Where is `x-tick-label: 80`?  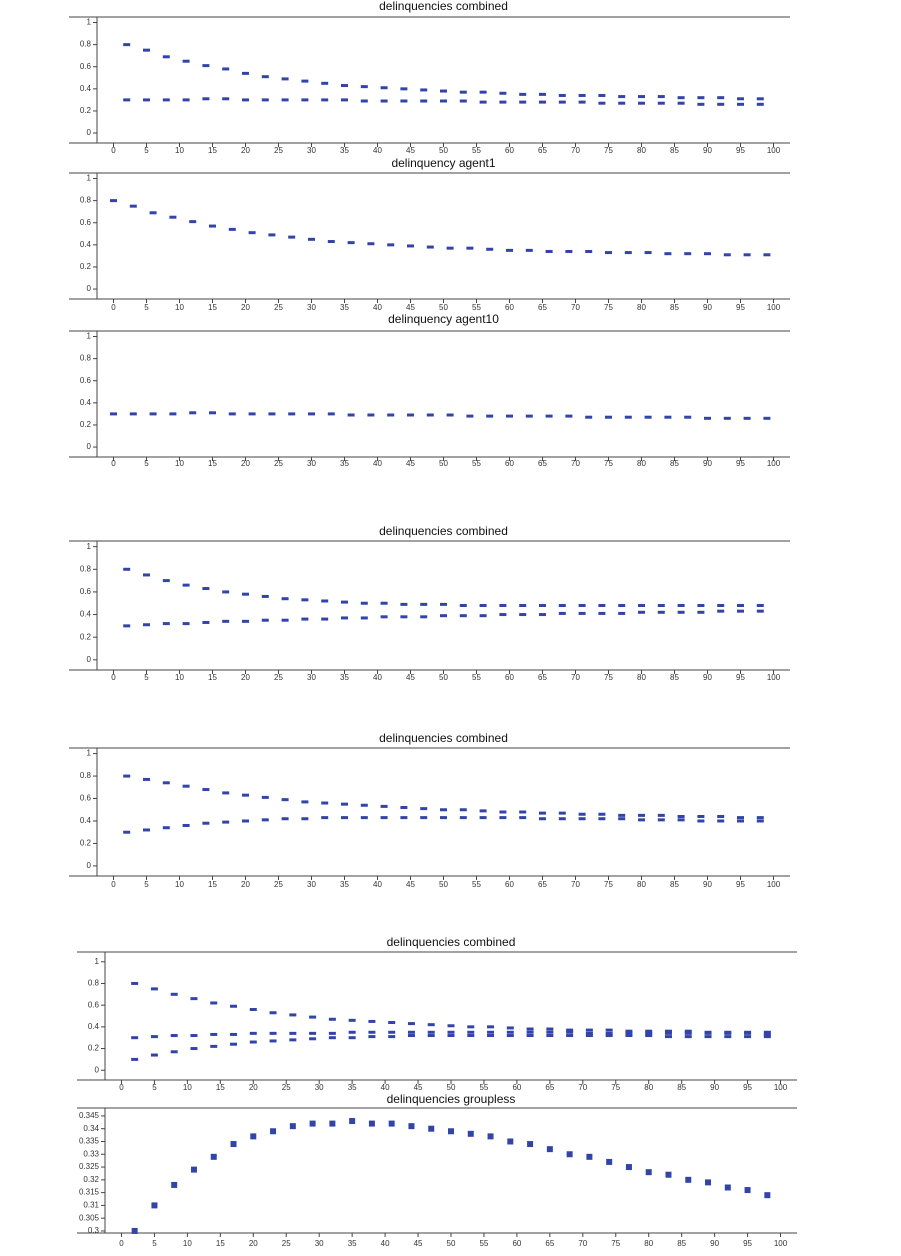
x-tick-label: 80 is located at coordinates (641, 150).